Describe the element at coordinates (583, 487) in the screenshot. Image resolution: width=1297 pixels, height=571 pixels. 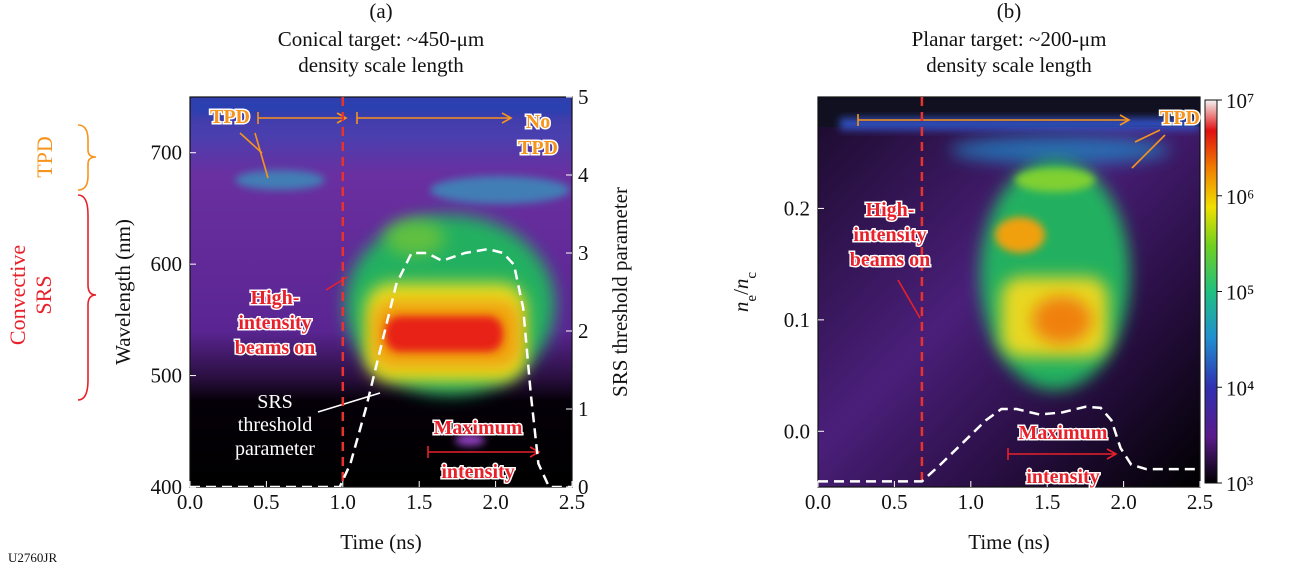
I see `y2-tick-label: 0` at that location.